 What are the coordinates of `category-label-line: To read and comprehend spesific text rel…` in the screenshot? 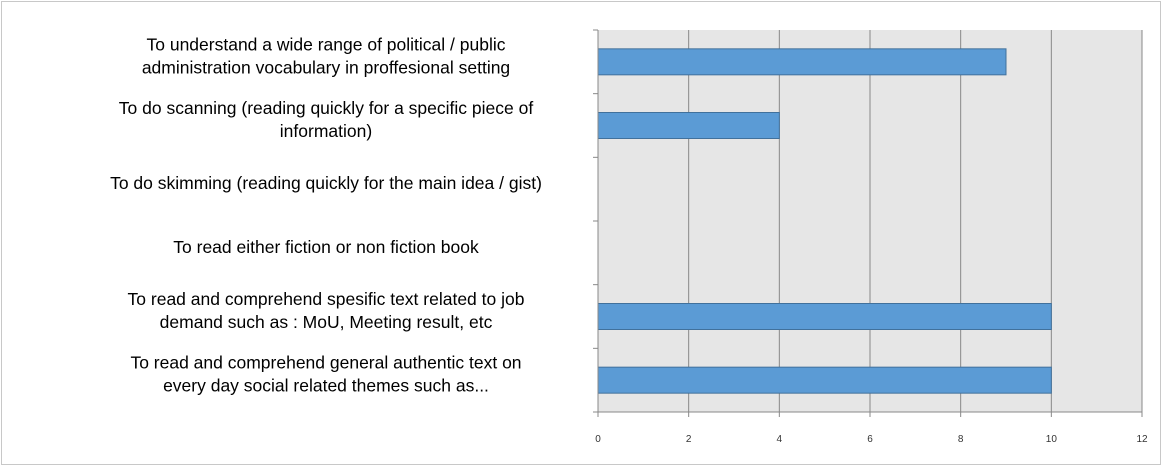 It's located at (326, 299).